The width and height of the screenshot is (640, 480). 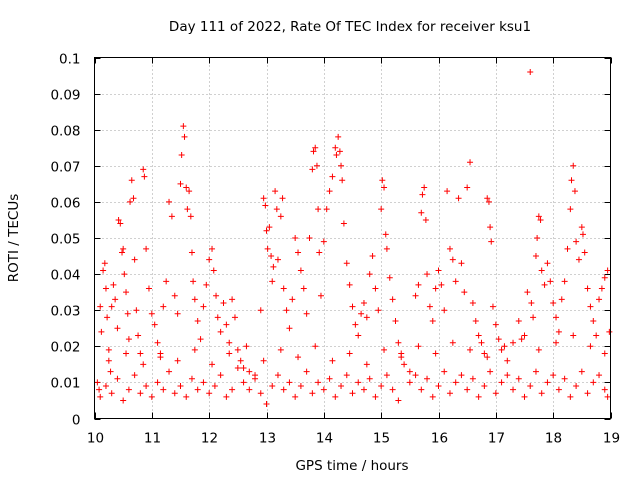 I want to click on y-axis-label: ROTI / TECUs, so click(x=14, y=238).